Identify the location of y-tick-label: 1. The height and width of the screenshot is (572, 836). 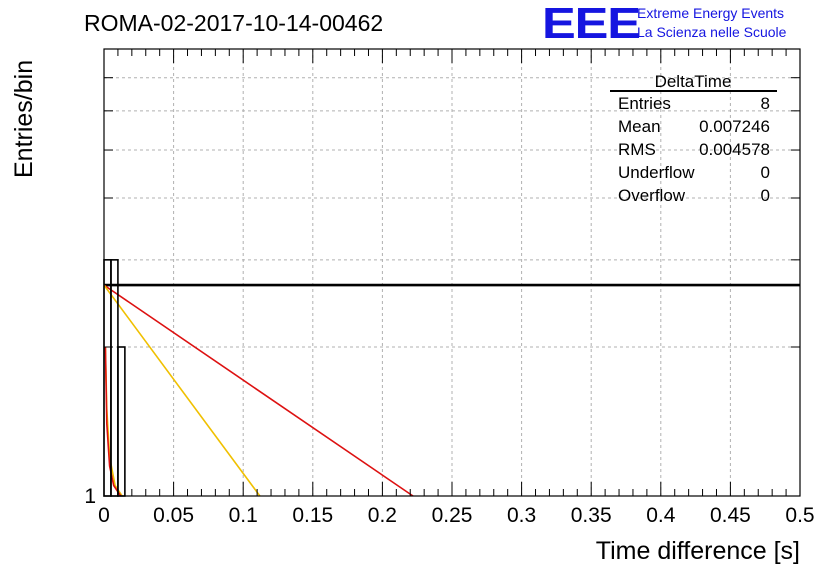
(90, 496).